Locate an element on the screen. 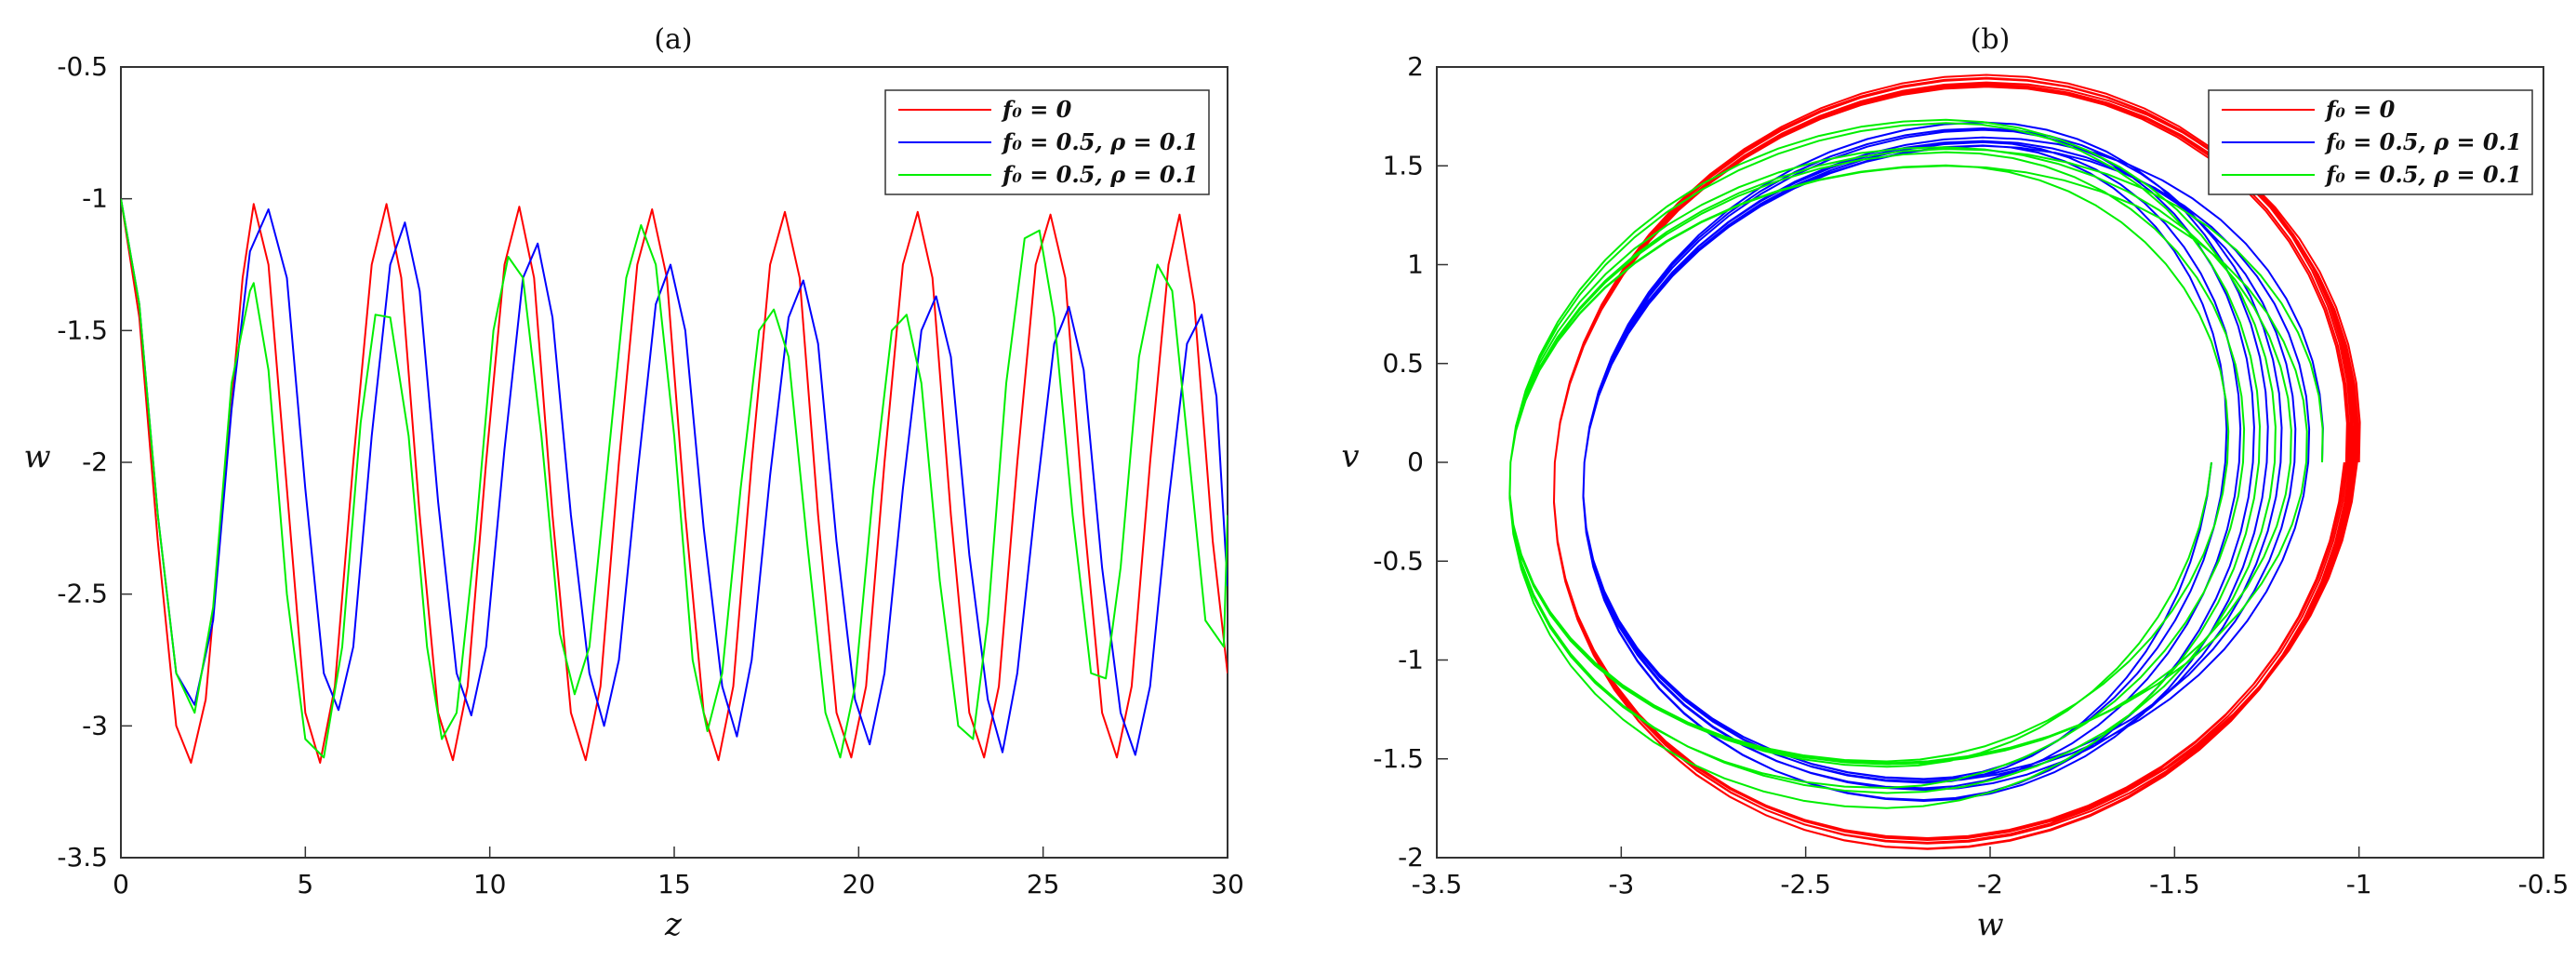 This screenshot has height=960, width=2576. panel-b-legend-box is located at coordinates (2370, 142).